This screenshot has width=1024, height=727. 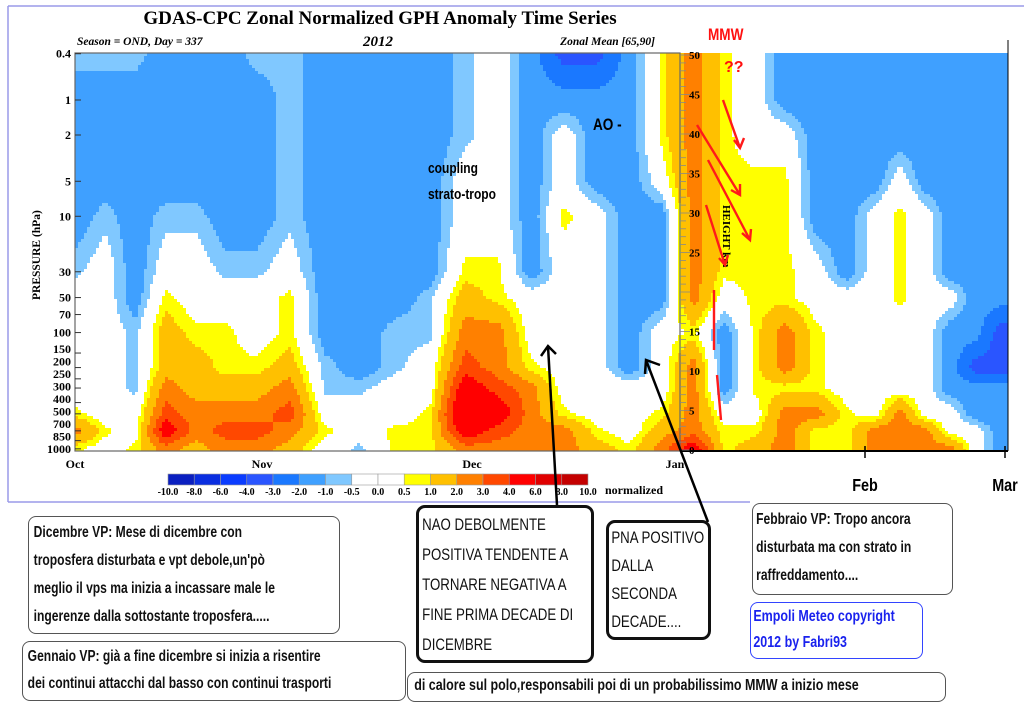 What do you see at coordinates (607, 125) in the screenshot?
I see `ao-negative-label: AO -` at bounding box center [607, 125].